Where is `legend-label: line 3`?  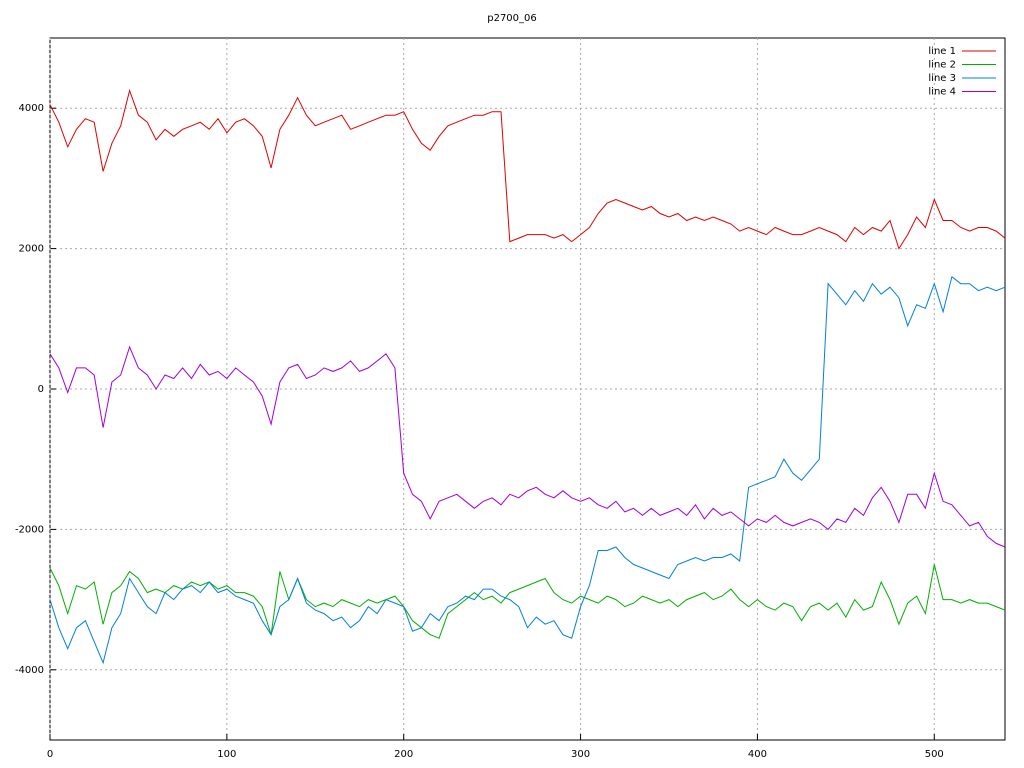 legend-label: line 3 is located at coordinates (942, 78).